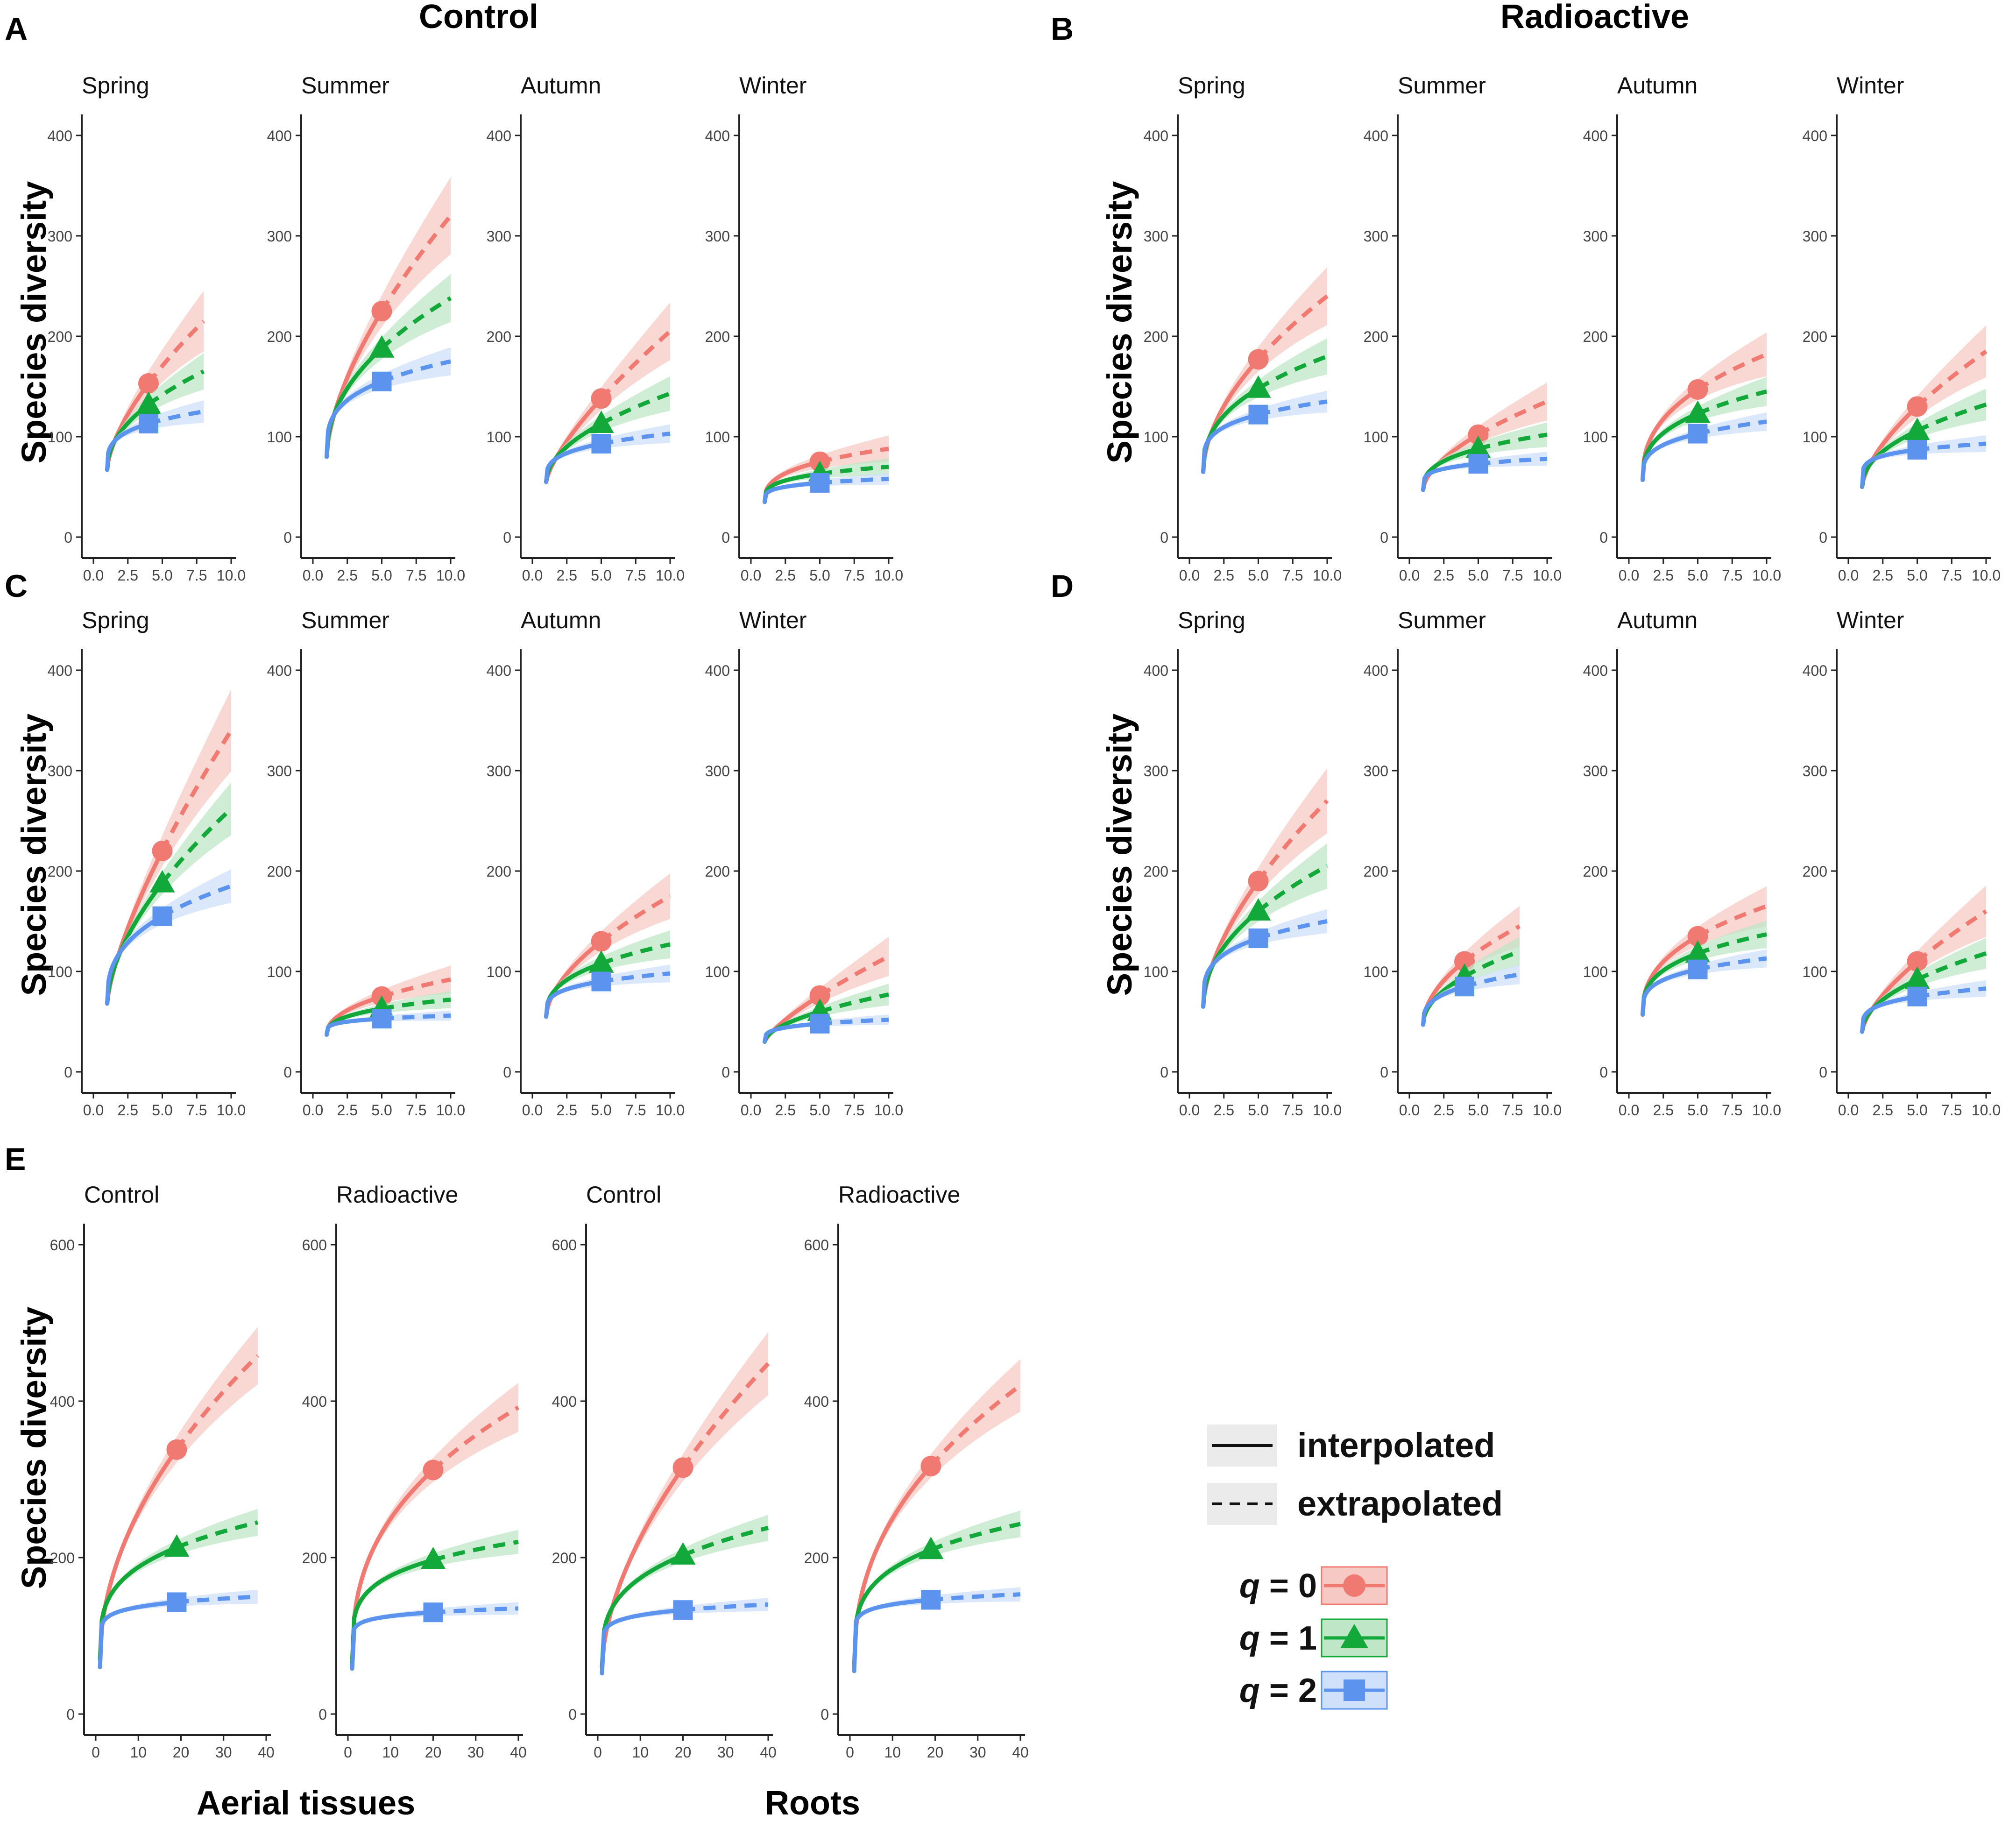 The width and height of the screenshot is (2016, 1821). I want to click on y-tick-label: 600, so click(816, 1246).